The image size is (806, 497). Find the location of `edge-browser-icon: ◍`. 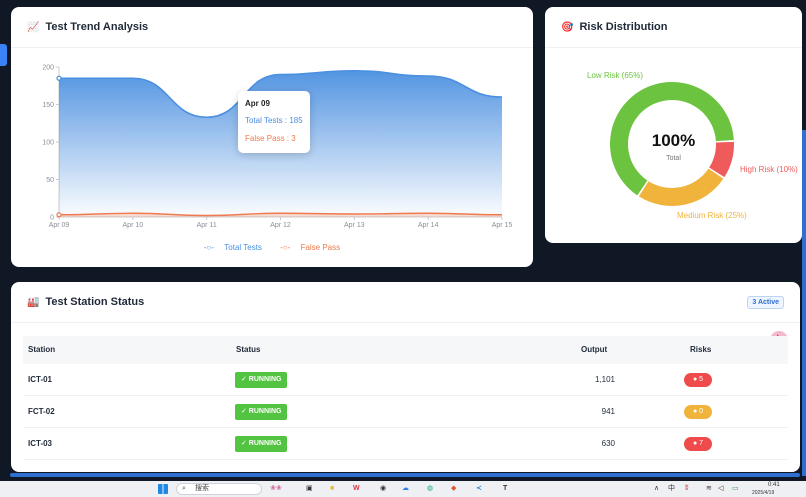

edge-browser-icon: ◍ is located at coordinates (430, 488).